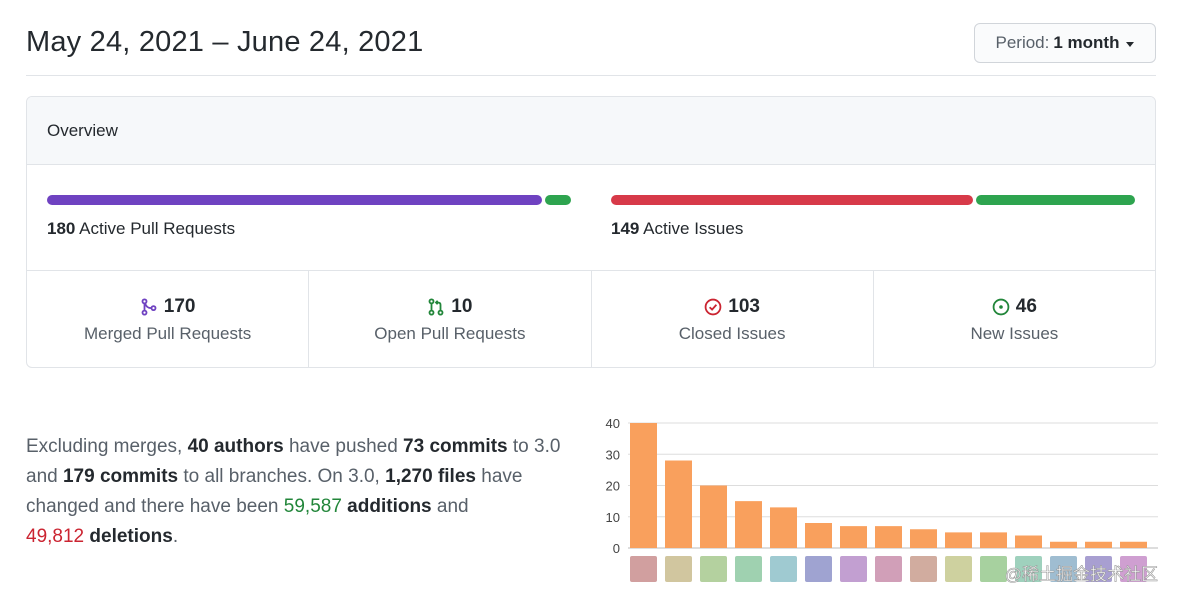 This screenshot has height=603, width=1178. Describe the element at coordinates (282, 476) in the screenshot. I see `summary-text: to all branches. On 3.0,` at that location.